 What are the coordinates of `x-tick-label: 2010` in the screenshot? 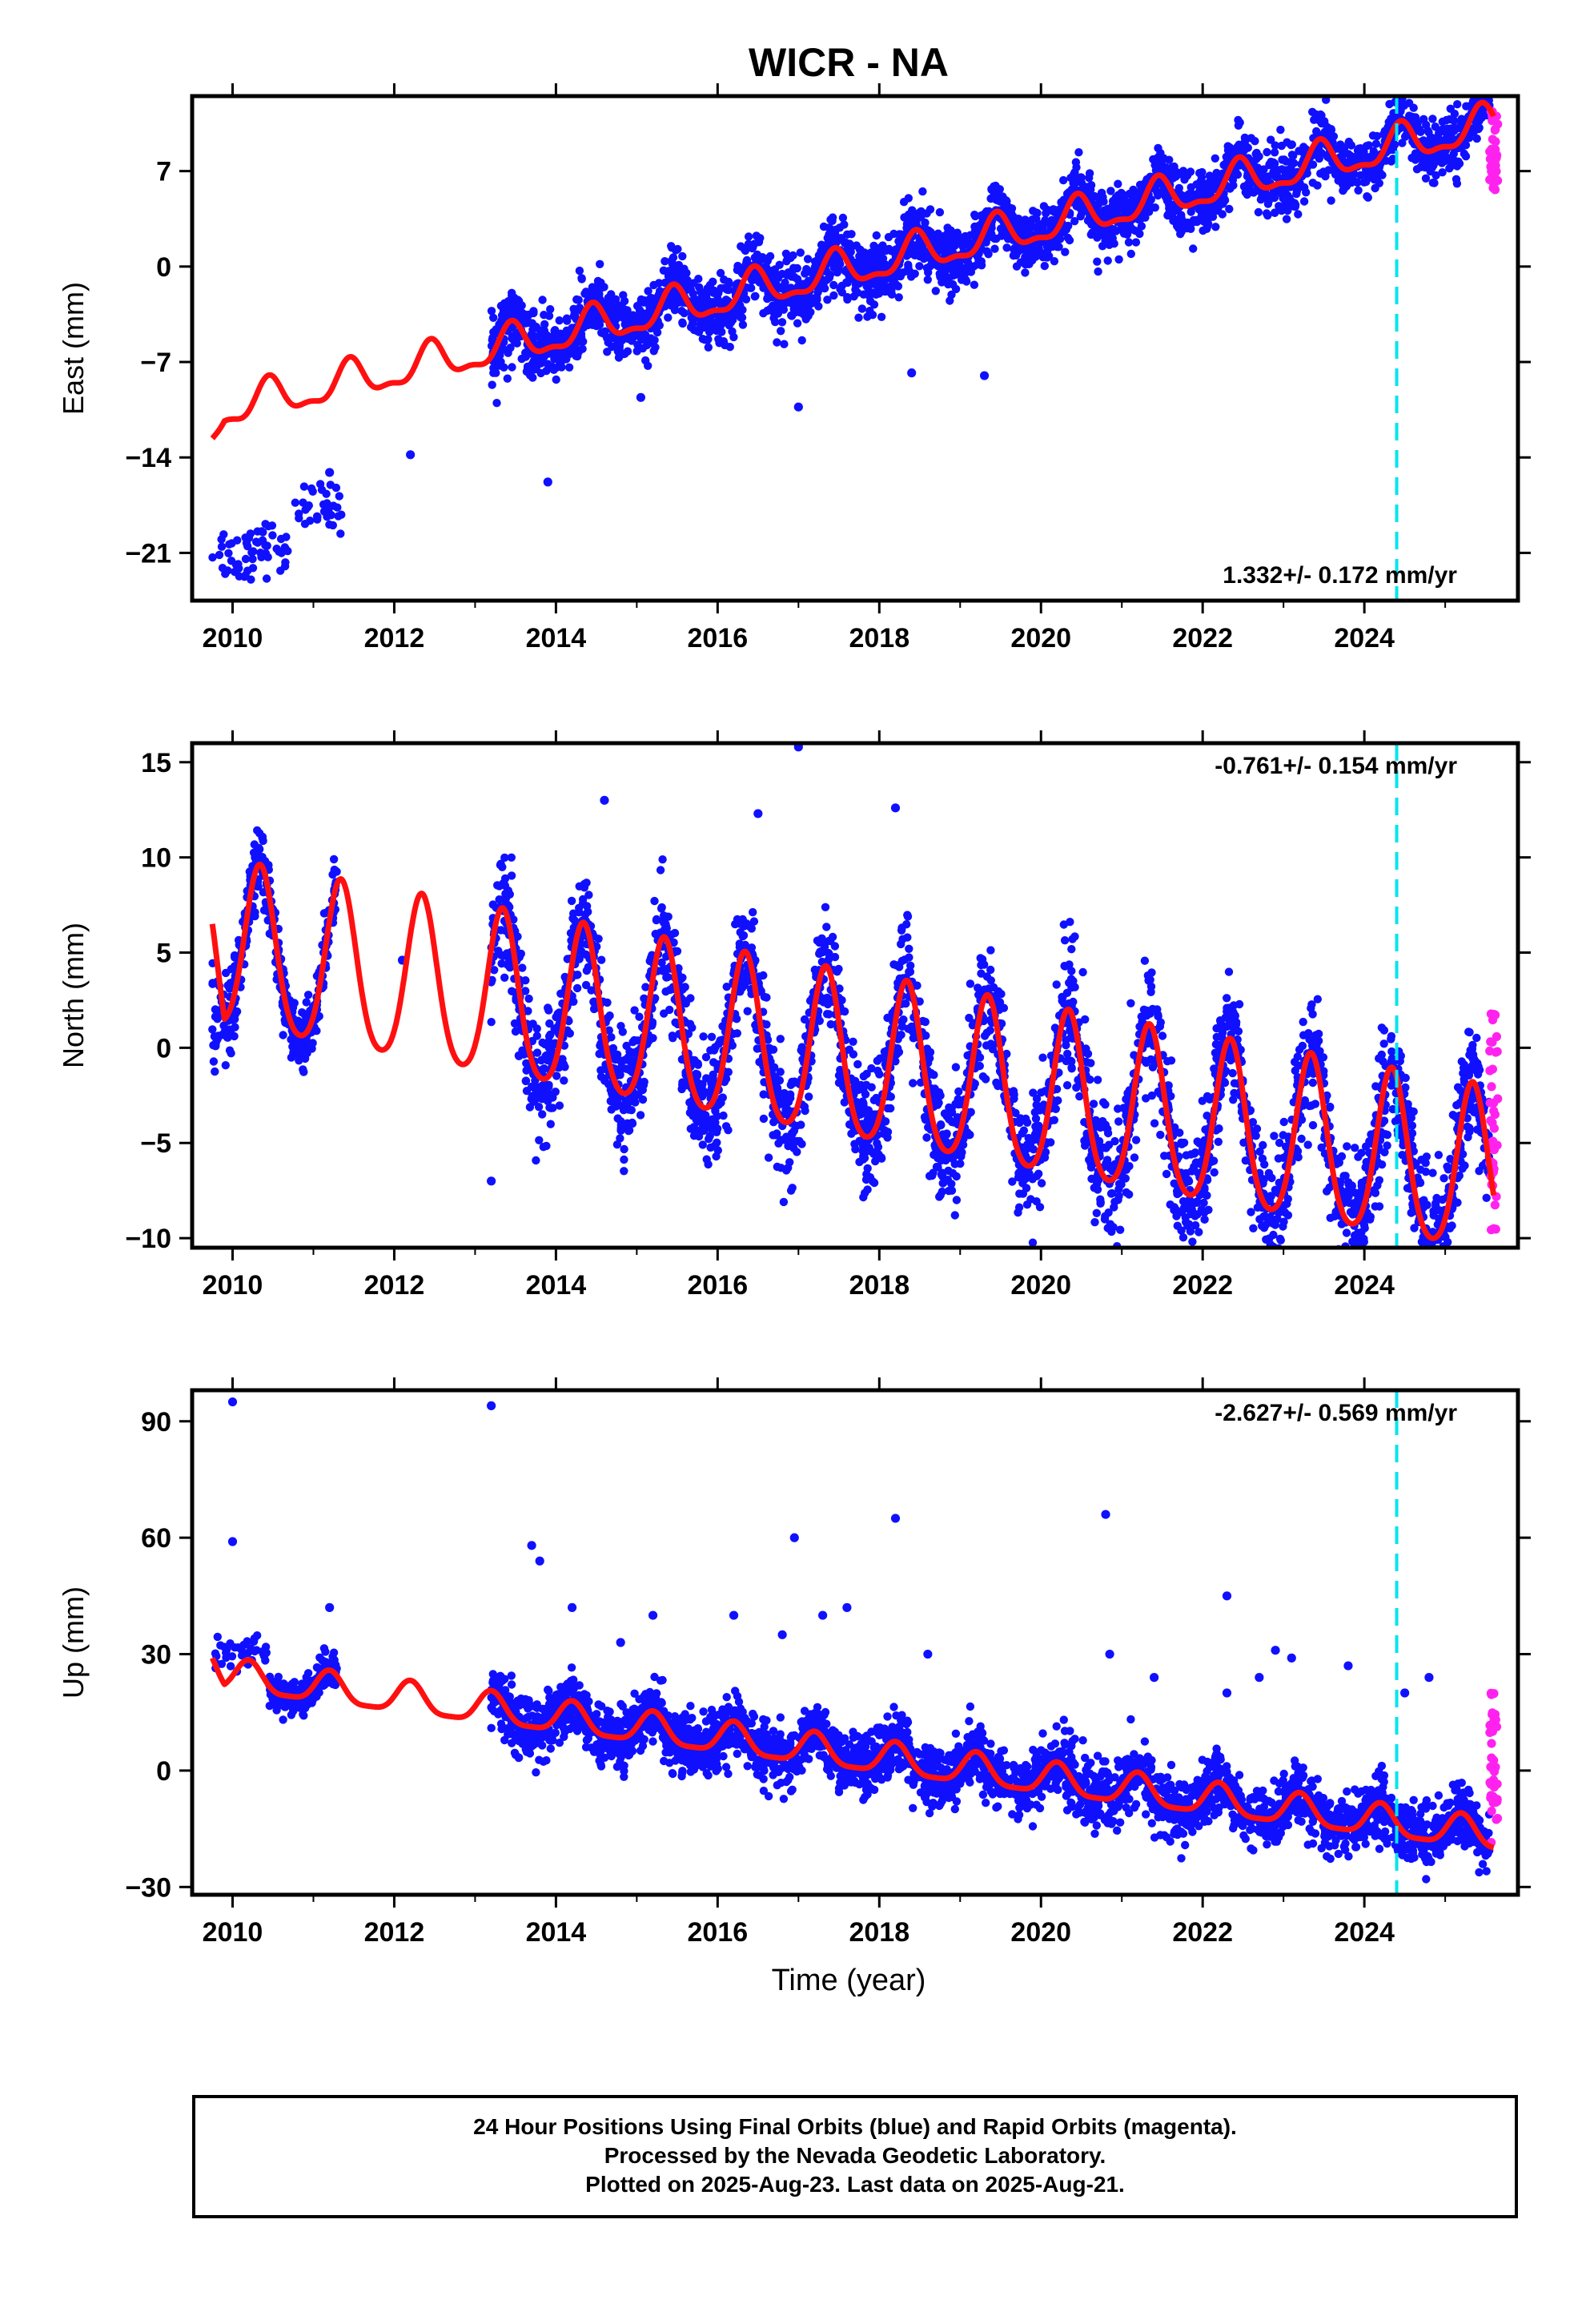 It's located at (233, 638).